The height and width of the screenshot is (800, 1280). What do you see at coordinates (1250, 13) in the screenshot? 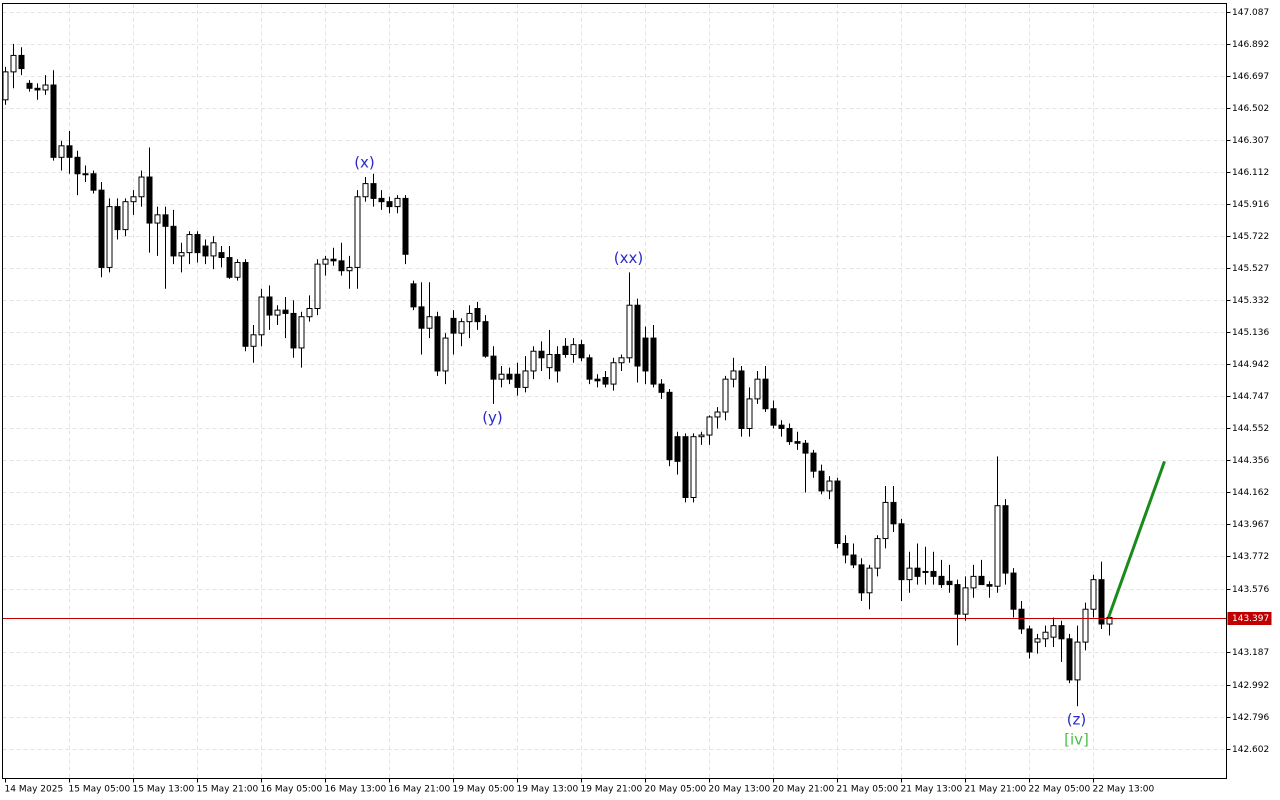
I see `y-tick-label: 147.087` at bounding box center [1250, 13].